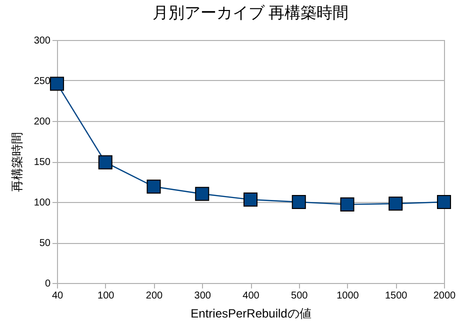  I want to click on y-tick-label: 100, so click(42, 203).